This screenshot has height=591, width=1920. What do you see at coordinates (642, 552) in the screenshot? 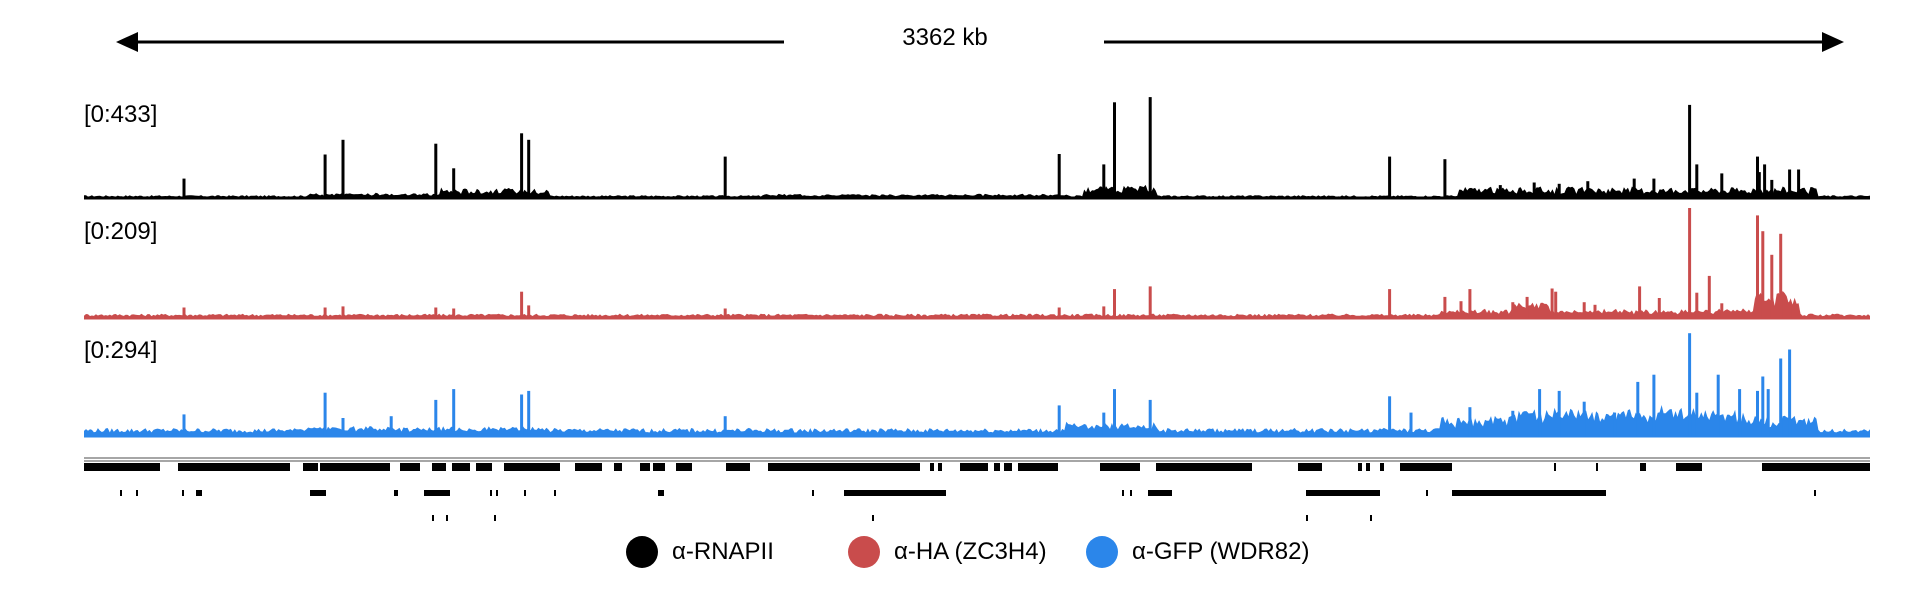
I see `legend-swatch-rnapii` at bounding box center [642, 552].